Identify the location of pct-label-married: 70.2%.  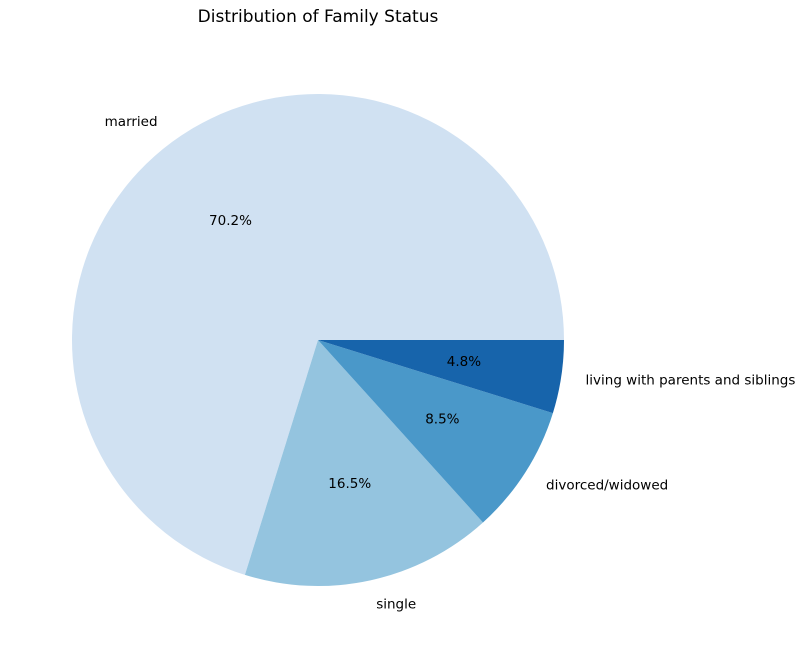
(230, 221).